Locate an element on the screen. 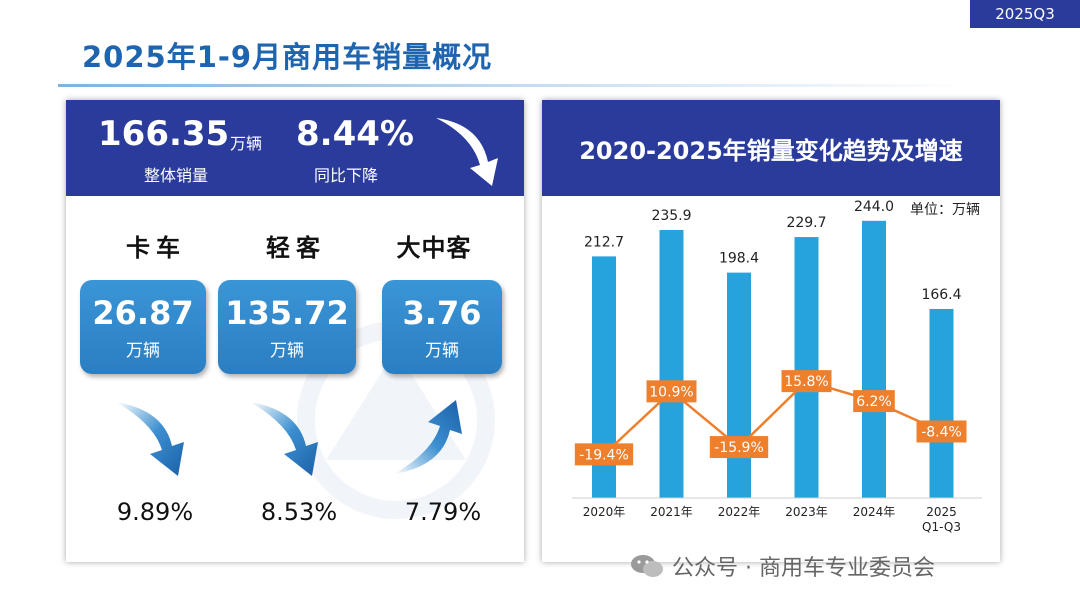  bar-label-1: 235.9 is located at coordinates (671, 216).